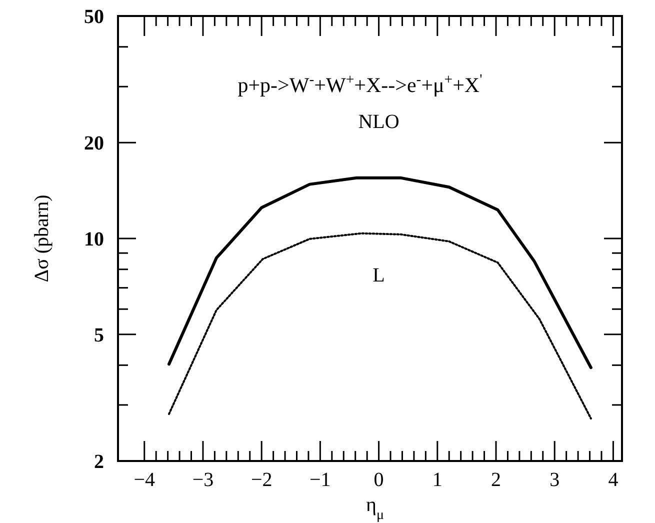  What do you see at coordinates (94, 17) in the screenshot?
I see `y-tick-label: 50` at bounding box center [94, 17].